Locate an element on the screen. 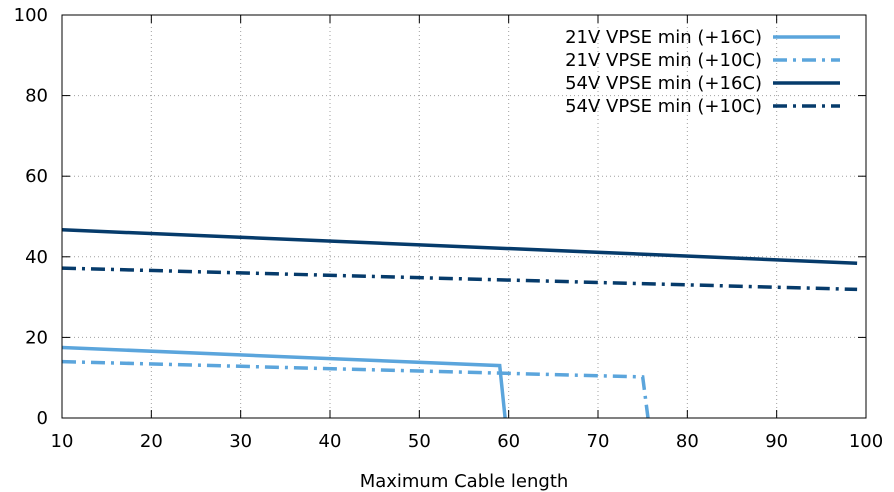  x-tick-label: 60 is located at coordinates (508, 441).